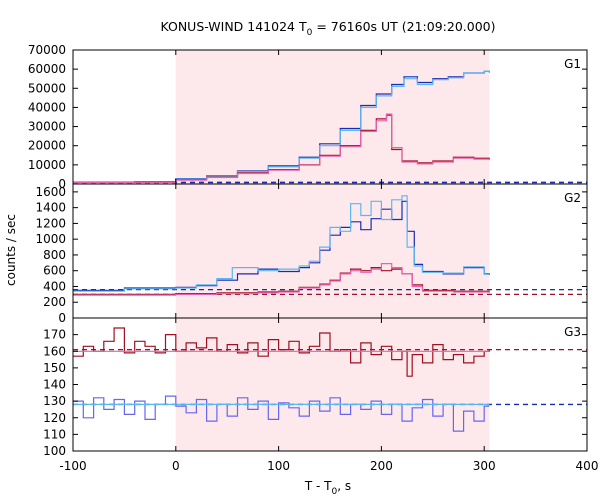 The height and width of the screenshot is (500, 600). Describe the element at coordinates (47, 127) in the screenshot. I see `y-tick-label: 30000` at that location.